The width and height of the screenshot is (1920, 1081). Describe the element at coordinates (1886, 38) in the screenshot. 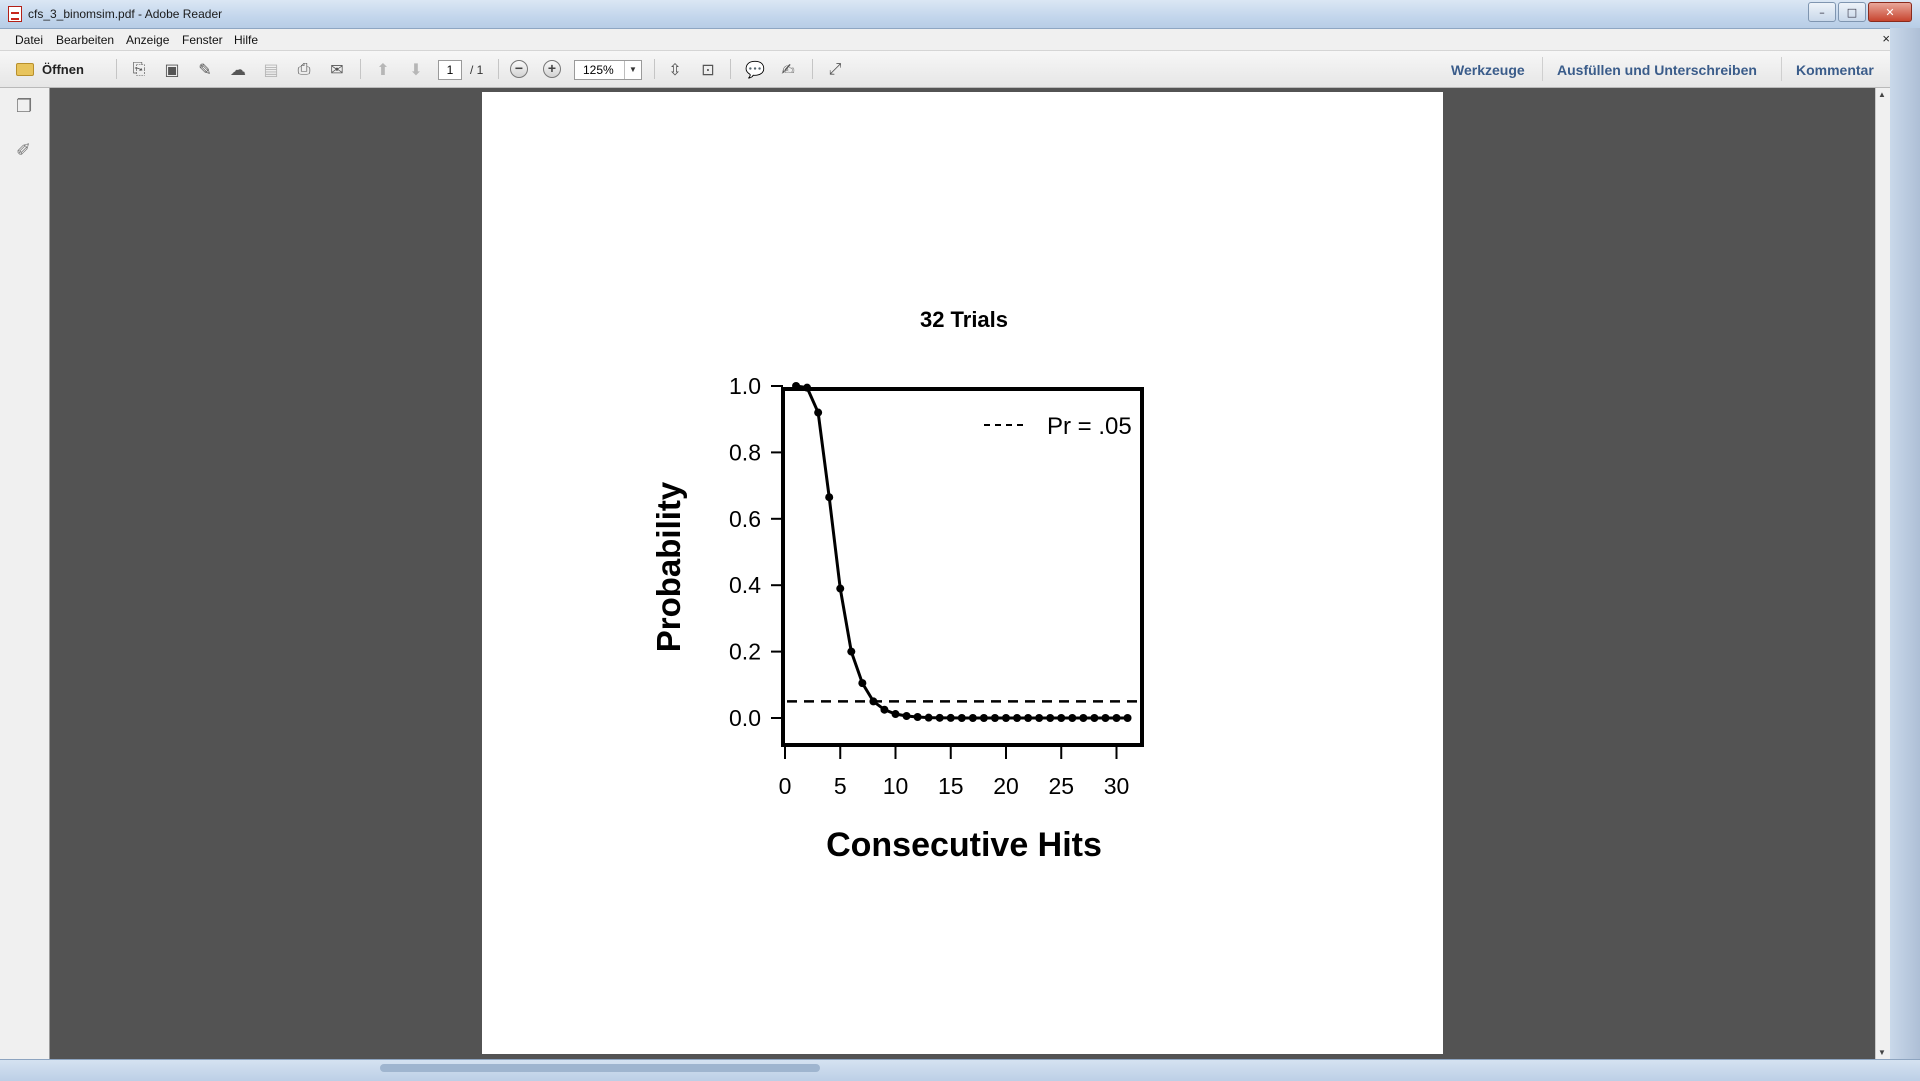

I see `close-document-button: ×` at that location.